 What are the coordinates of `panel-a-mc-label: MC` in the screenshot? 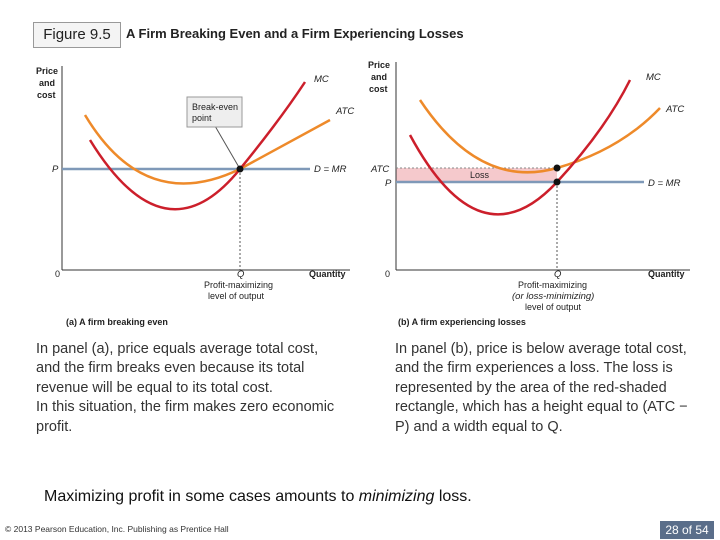 It's located at (321, 79).